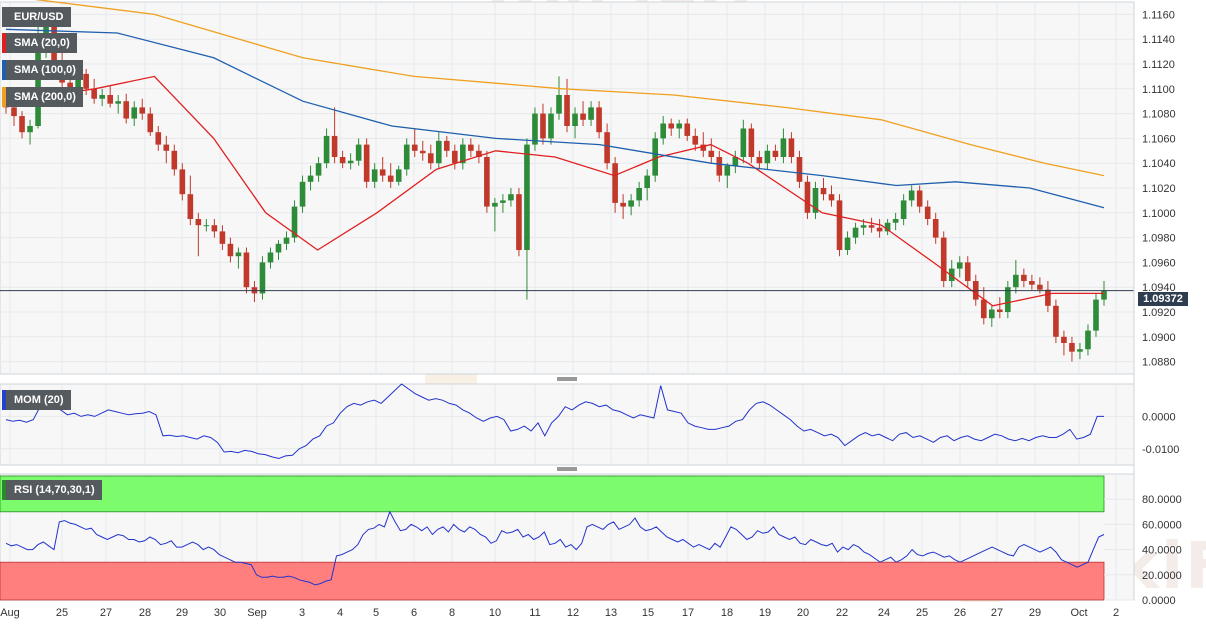 Image resolution: width=1206 pixels, height=625 pixels. What do you see at coordinates (36, 400) in the screenshot?
I see `legend-mom: MOM (20)` at bounding box center [36, 400].